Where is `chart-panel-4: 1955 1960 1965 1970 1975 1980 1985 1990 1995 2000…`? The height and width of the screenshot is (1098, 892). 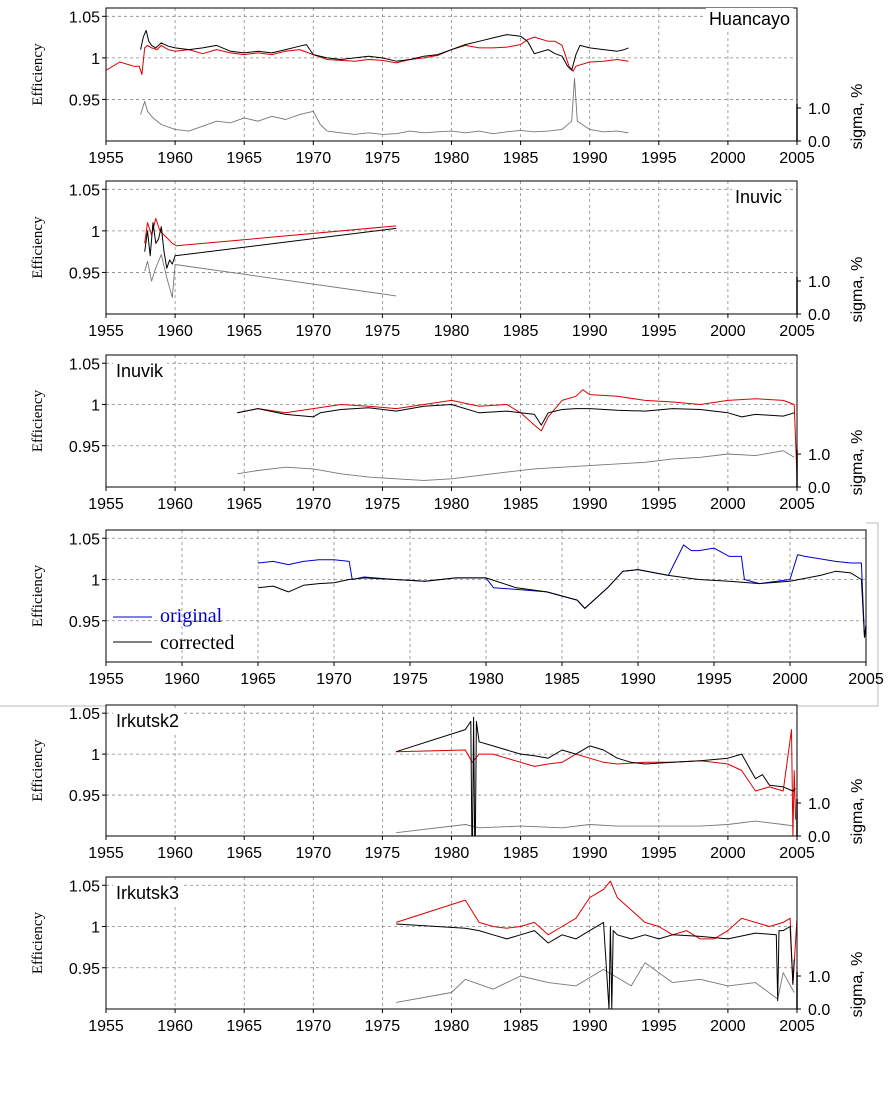
chart-panel-4: 1955 1960 1965 1970 1975 1980 1985 1990 1995 2000… is located at coordinates (457, 608).